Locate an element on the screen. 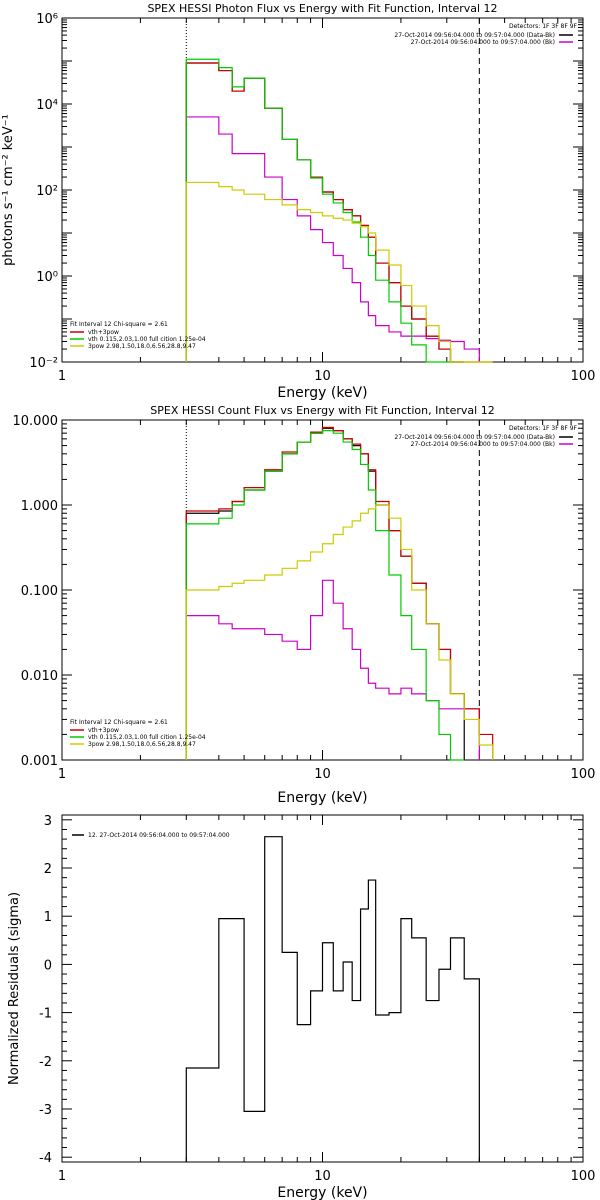 The width and height of the screenshot is (600, 1200). y-tick-label: 0.100 is located at coordinates (39, 591).